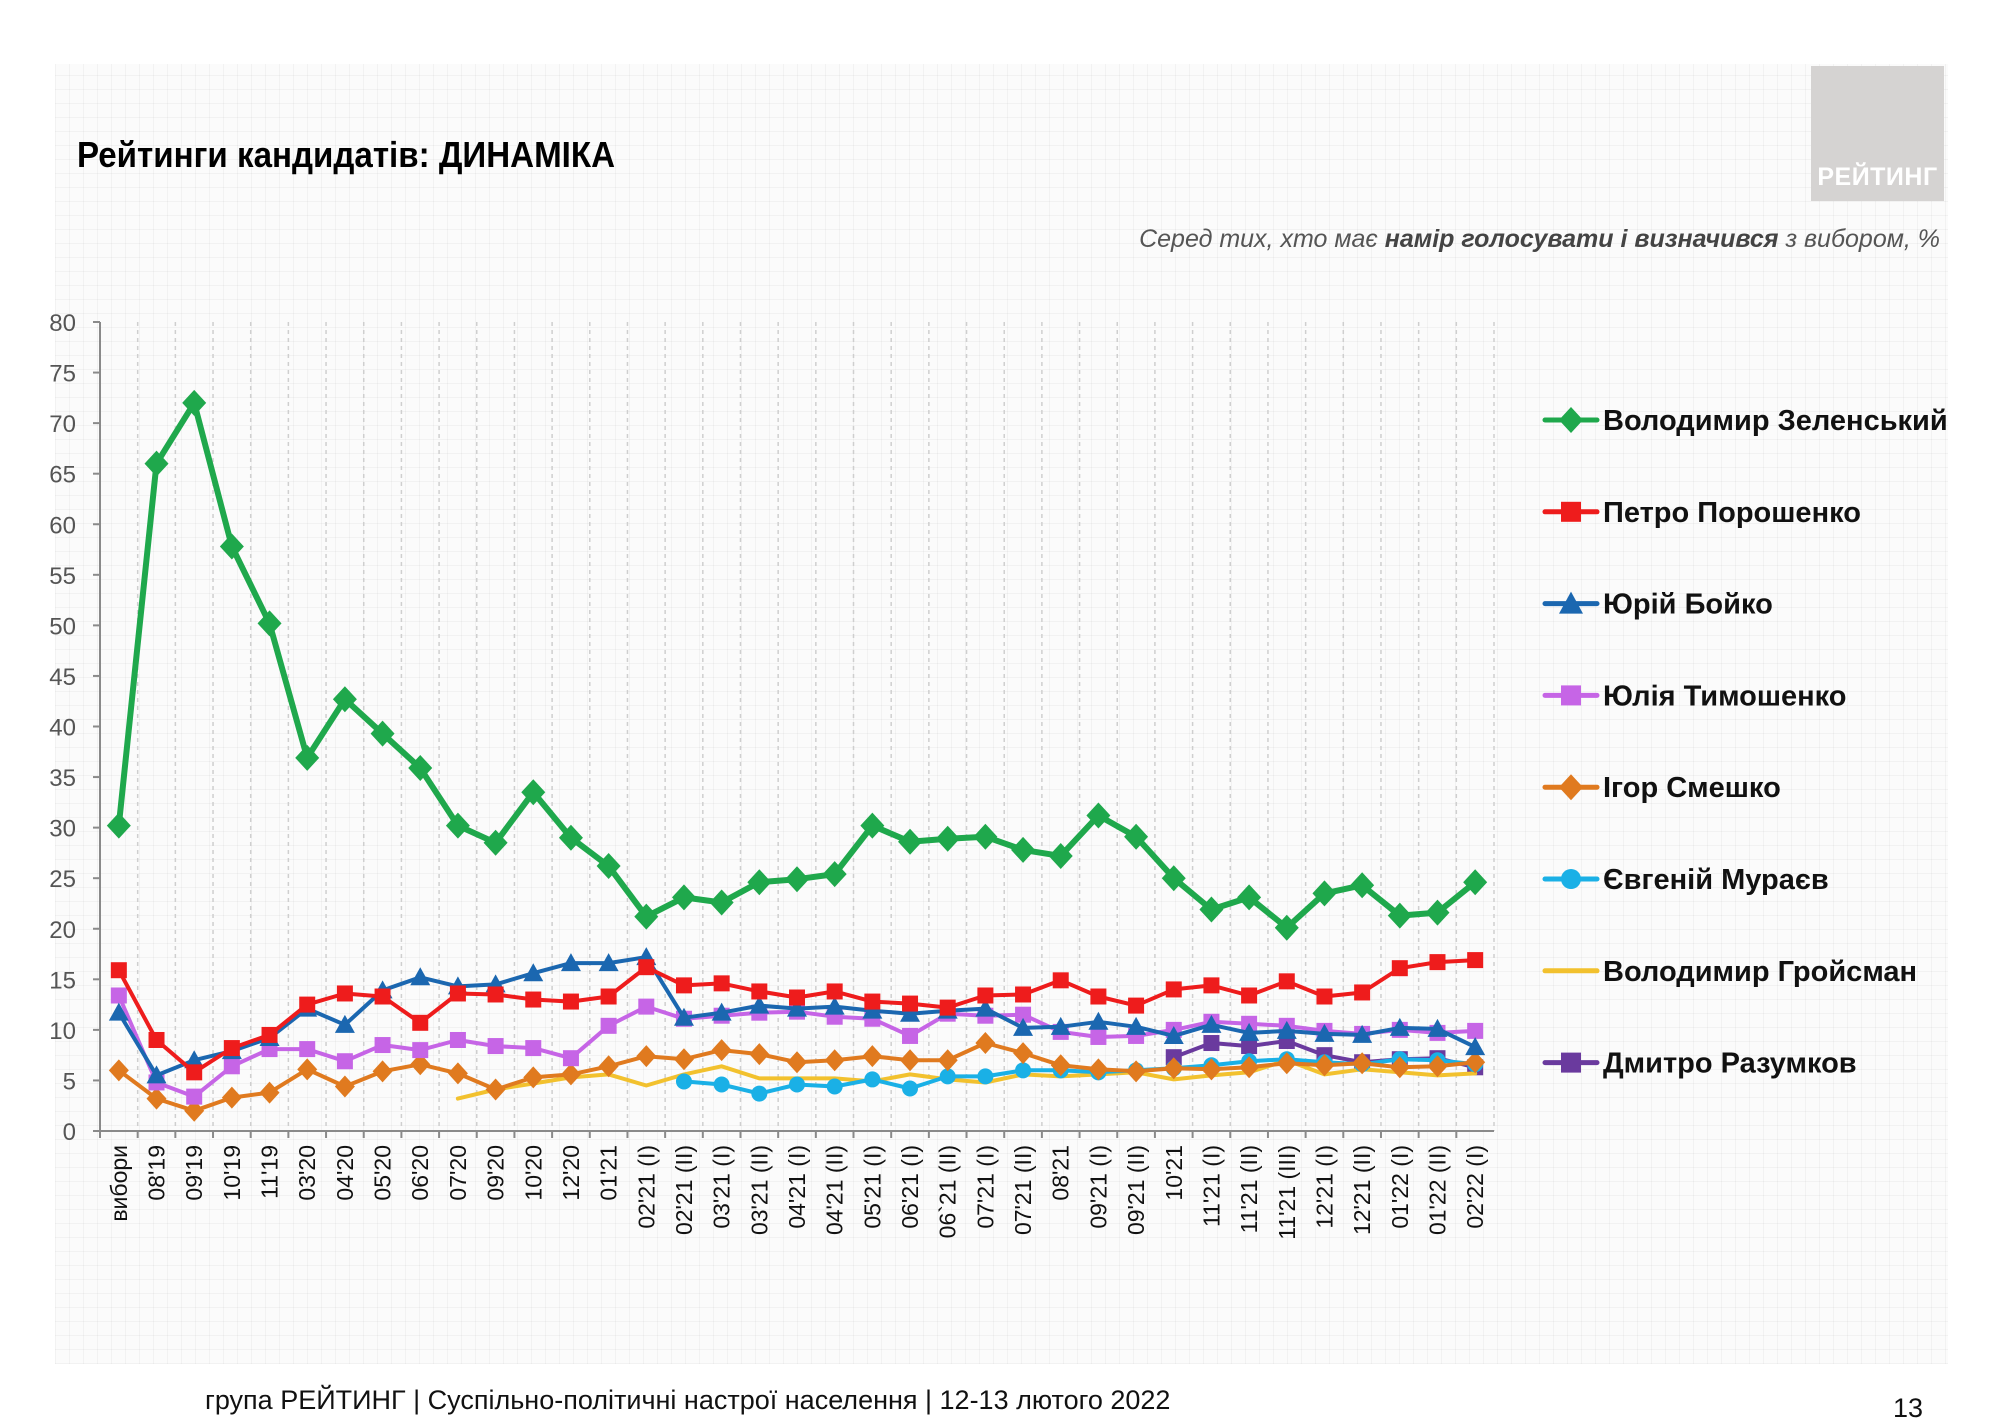  I want to click on legend-label: Євгеній Мураєв, so click(1716, 880).